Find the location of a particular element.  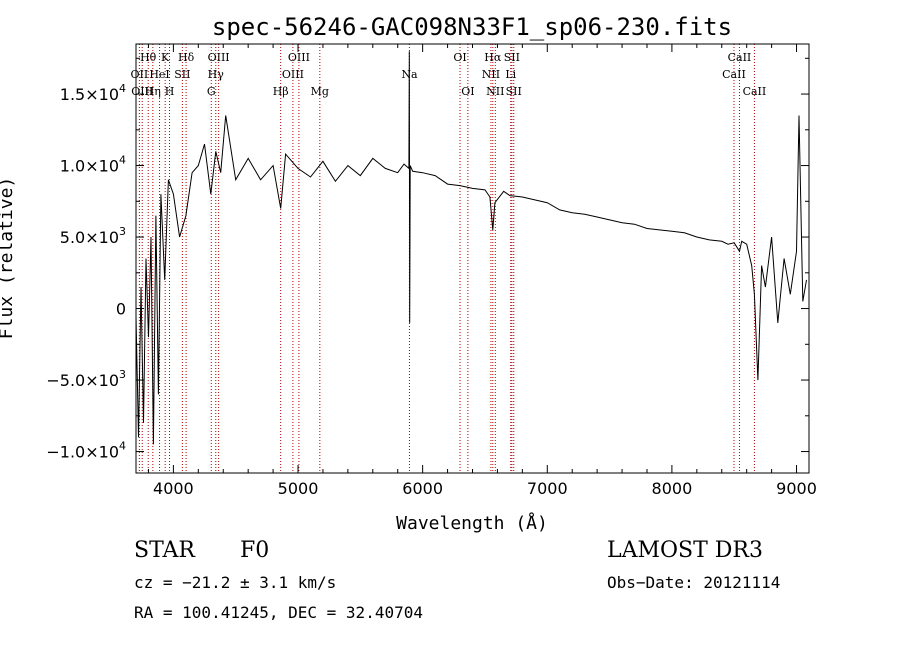

y-tick-mantissa: 0 is located at coordinates (121, 309).